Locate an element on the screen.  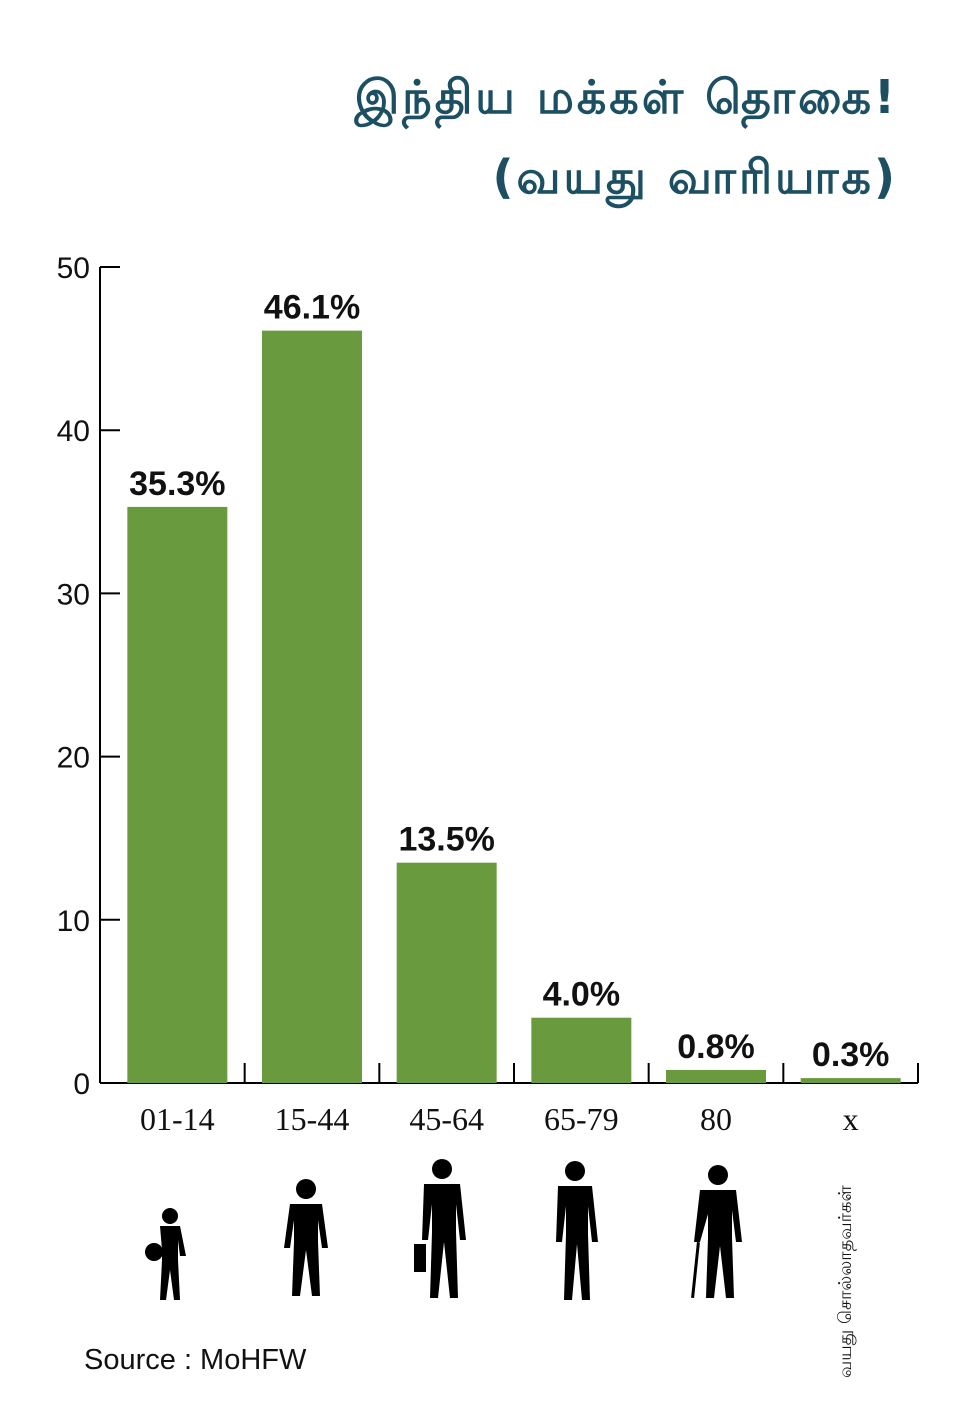
source-credit: Source : MoHFW is located at coordinates (195, 1360).